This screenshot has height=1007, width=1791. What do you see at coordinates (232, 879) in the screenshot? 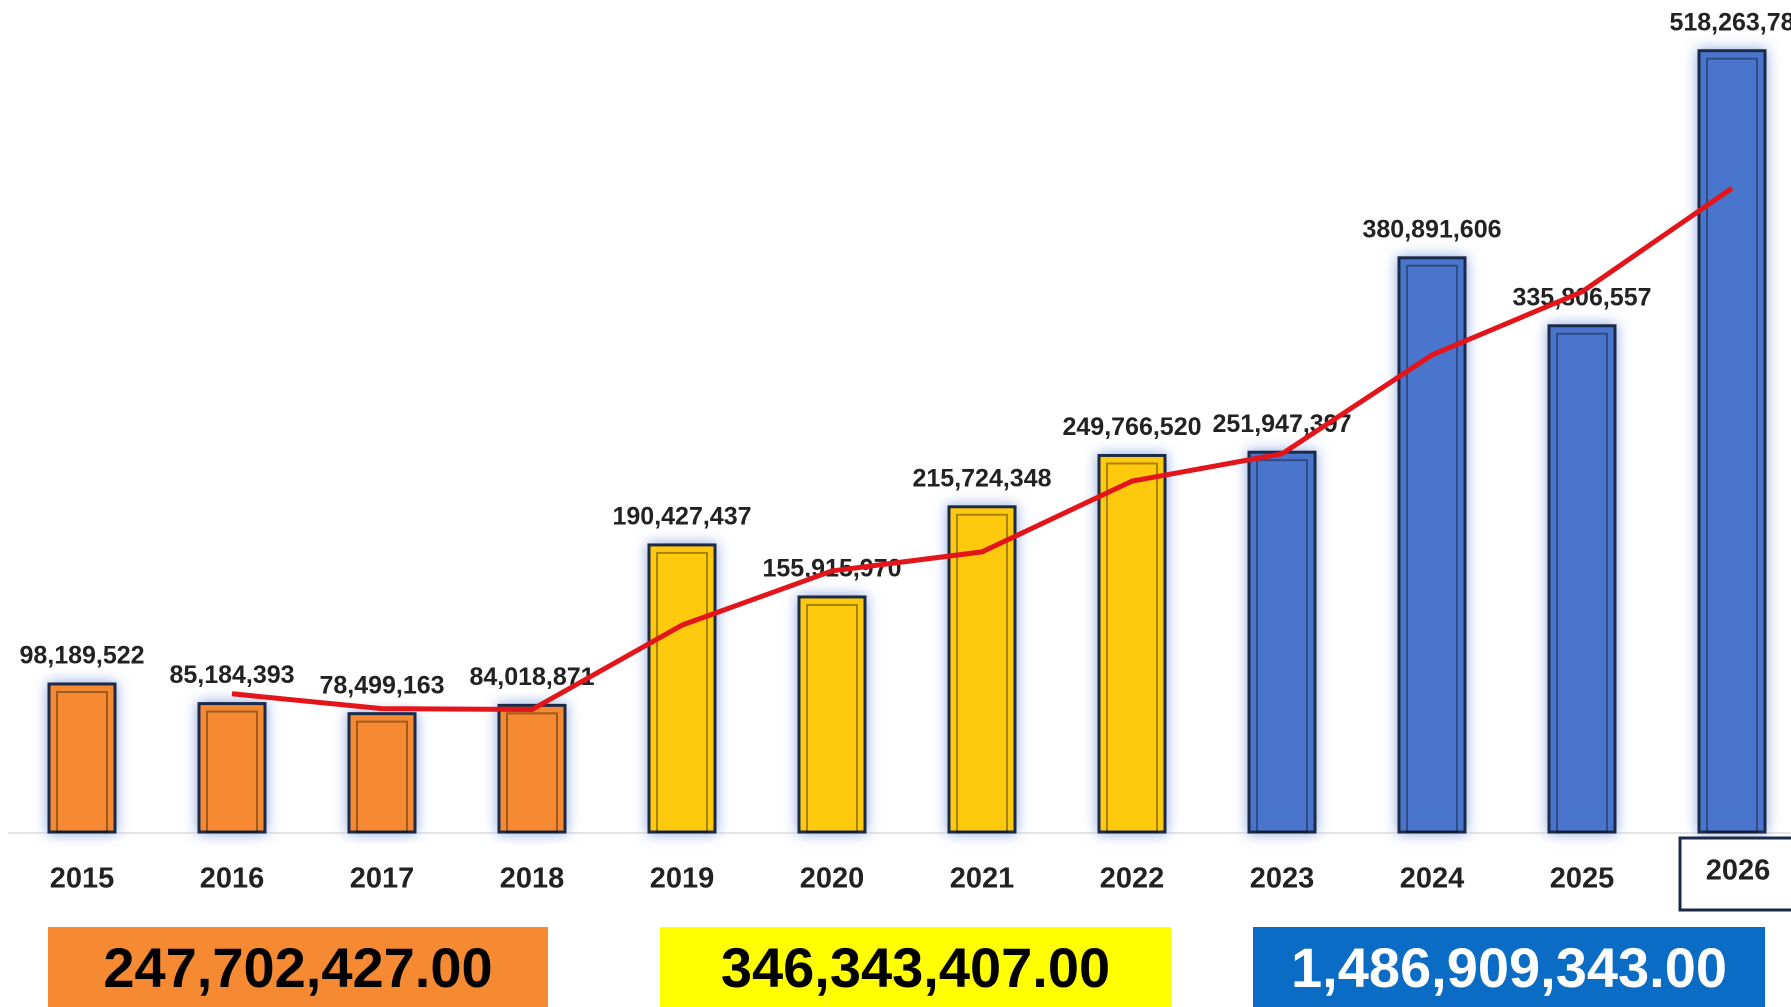
I see `x-tick-label: 2016` at bounding box center [232, 879].